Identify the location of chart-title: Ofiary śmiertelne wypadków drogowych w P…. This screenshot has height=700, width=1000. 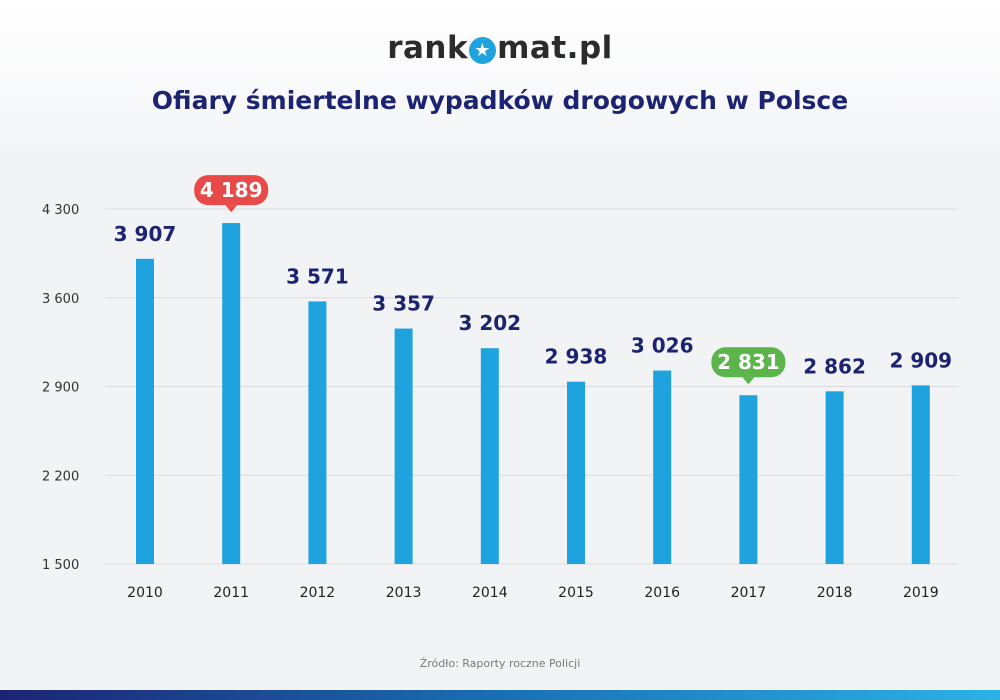
(500, 100).